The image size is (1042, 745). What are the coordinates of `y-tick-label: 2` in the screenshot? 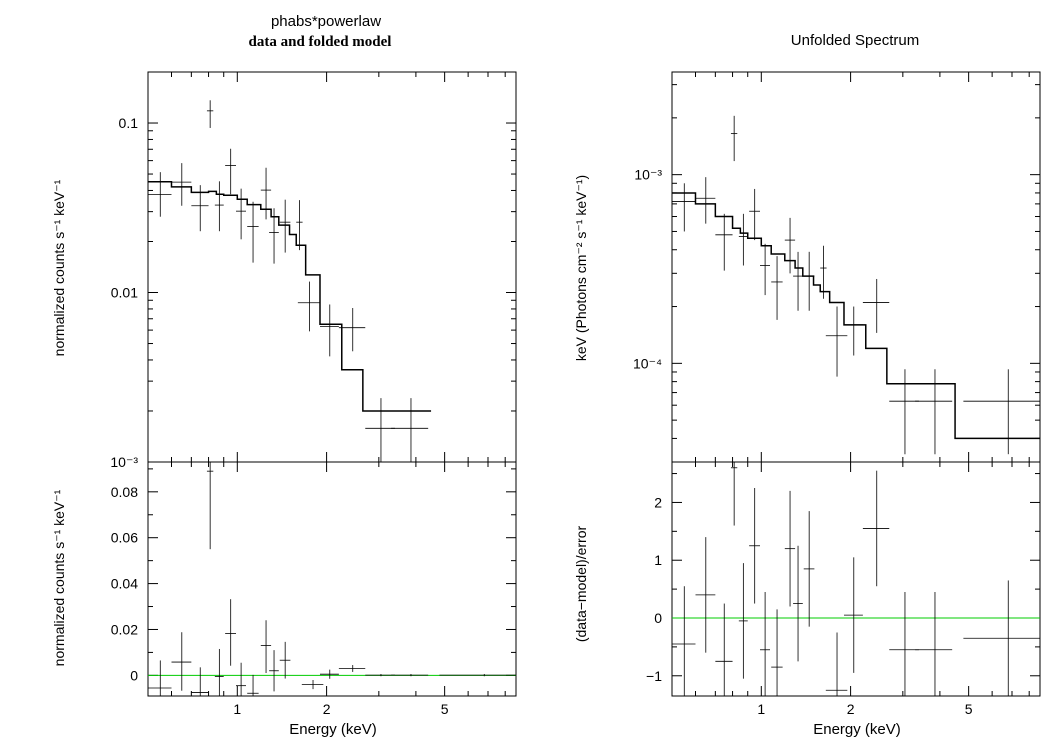 It's located at (658, 502).